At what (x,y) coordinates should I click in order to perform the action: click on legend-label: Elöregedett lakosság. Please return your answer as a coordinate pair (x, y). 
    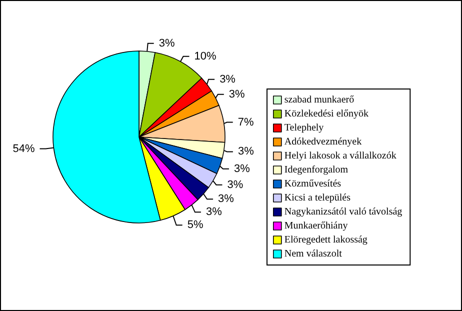
    Looking at the image, I should click on (326, 240).